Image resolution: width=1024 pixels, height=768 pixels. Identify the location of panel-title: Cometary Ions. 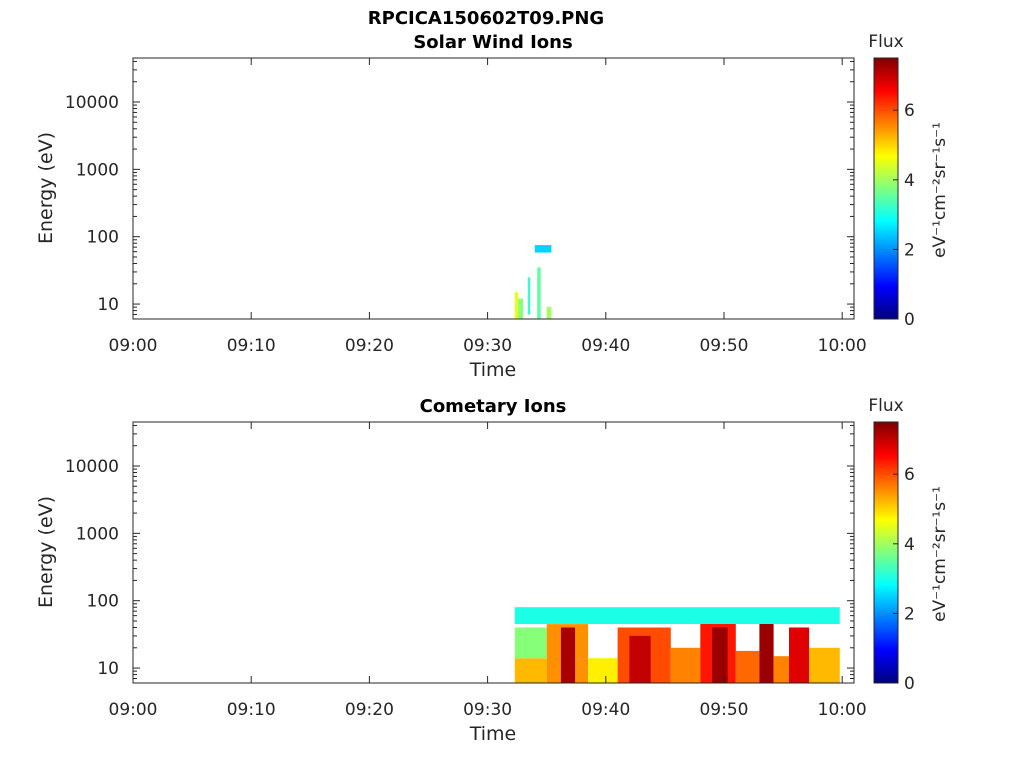
(493, 406).